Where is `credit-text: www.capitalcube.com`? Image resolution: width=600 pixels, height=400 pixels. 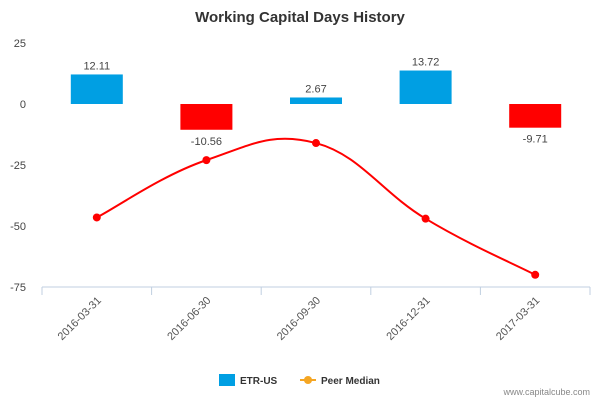
credit-text: www.capitalcube.com is located at coordinates (546, 392).